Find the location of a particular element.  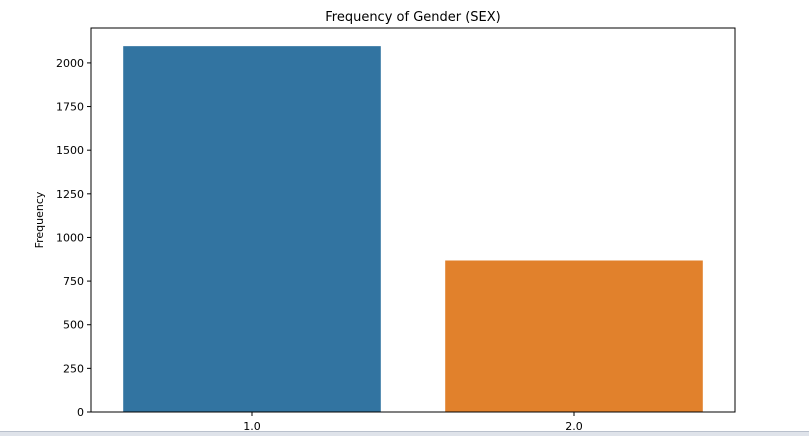

y-tick-label: 750 is located at coordinates (73, 281).